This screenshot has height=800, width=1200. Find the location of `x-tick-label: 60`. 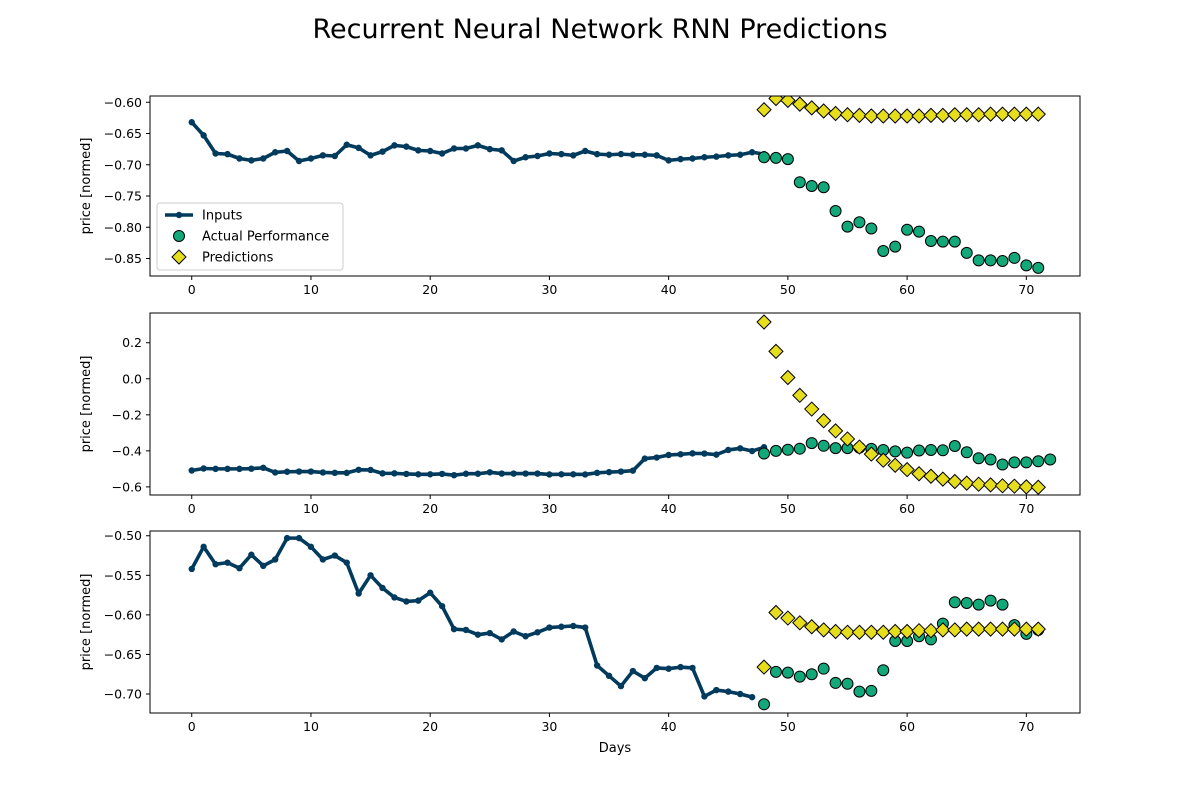

x-tick-label: 60 is located at coordinates (907, 289).